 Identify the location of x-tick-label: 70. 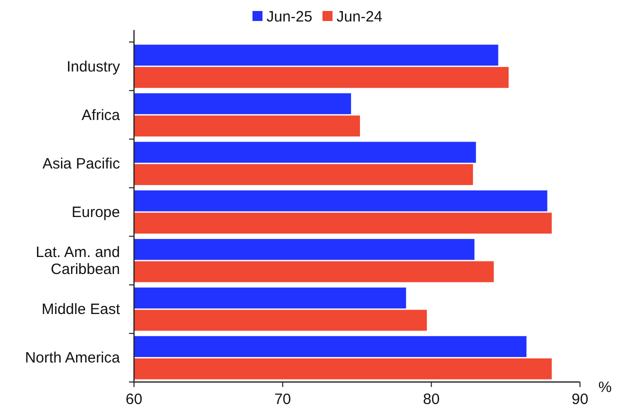
(283, 399).